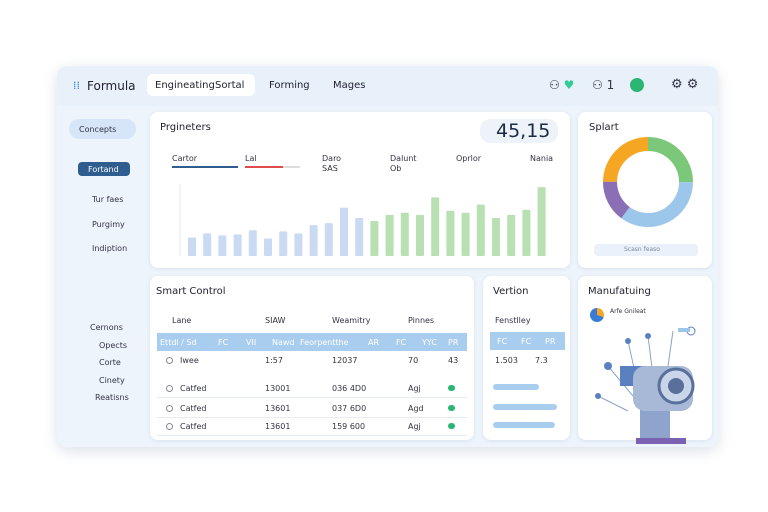  What do you see at coordinates (453, 360) in the screenshot?
I see `cell: 43` at bounding box center [453, 360].